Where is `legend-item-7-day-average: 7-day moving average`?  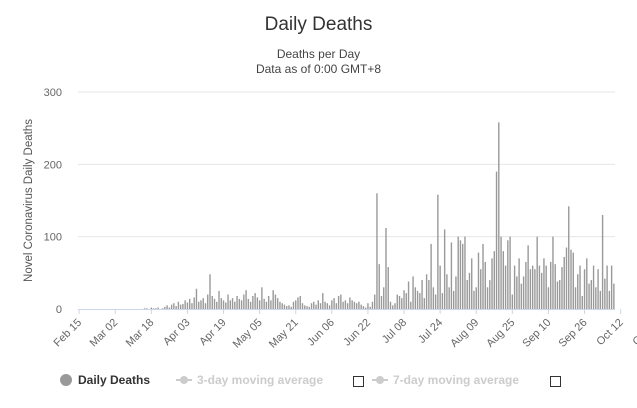
legend-item-7-day-average: 7-day moving average is located at coordinates (445, 380).